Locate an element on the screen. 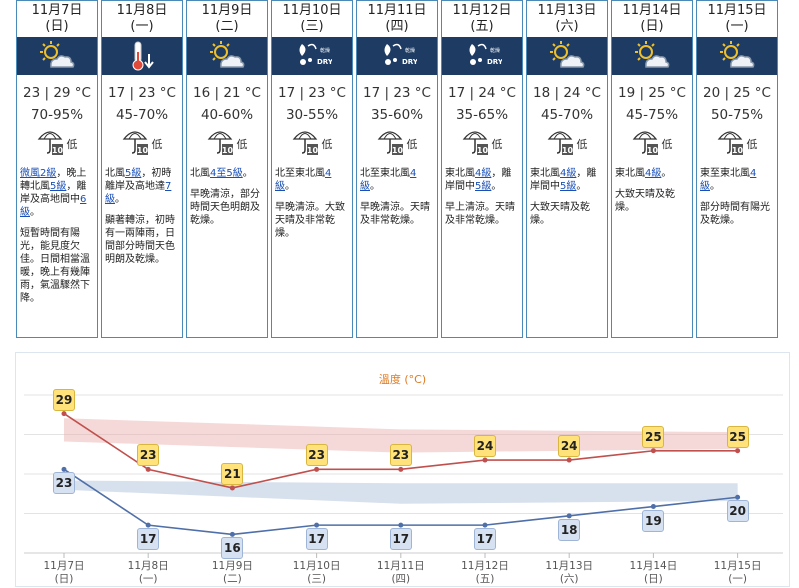 This screenshot has width=799, height=588. x-tick-date: 11月10日 is located at coordinates (316, 566).